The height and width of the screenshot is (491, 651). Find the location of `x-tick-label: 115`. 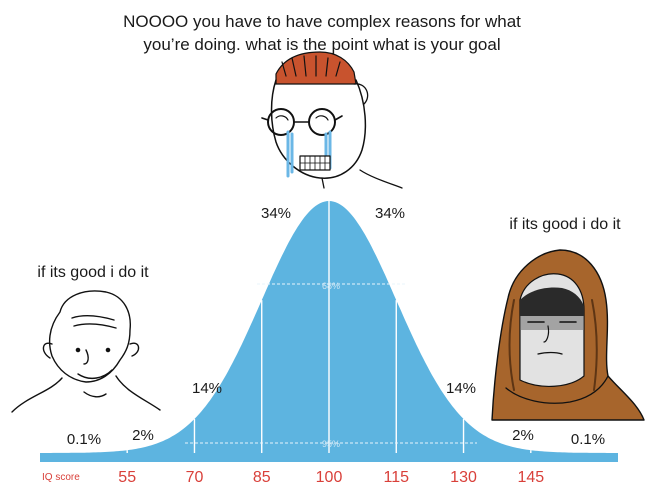

x-tick-label: 115 is located at coordinates (397, 477).